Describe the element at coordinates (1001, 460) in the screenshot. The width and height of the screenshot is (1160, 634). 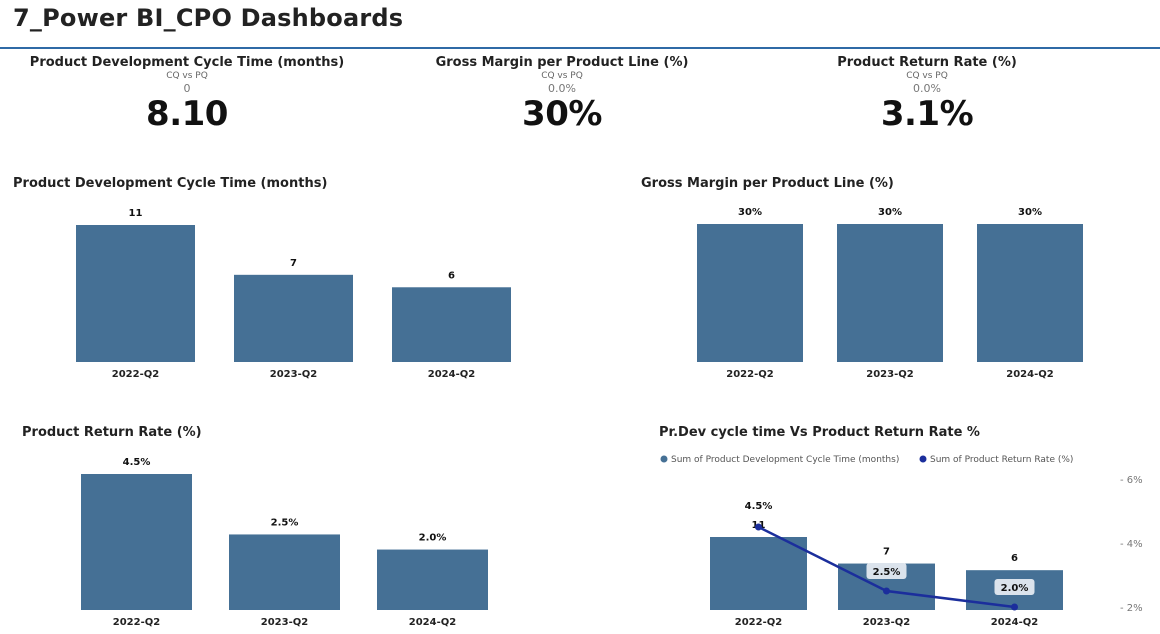
I see `legend-label-return-rate: Sum of Product Return Rate (%)` at that location.